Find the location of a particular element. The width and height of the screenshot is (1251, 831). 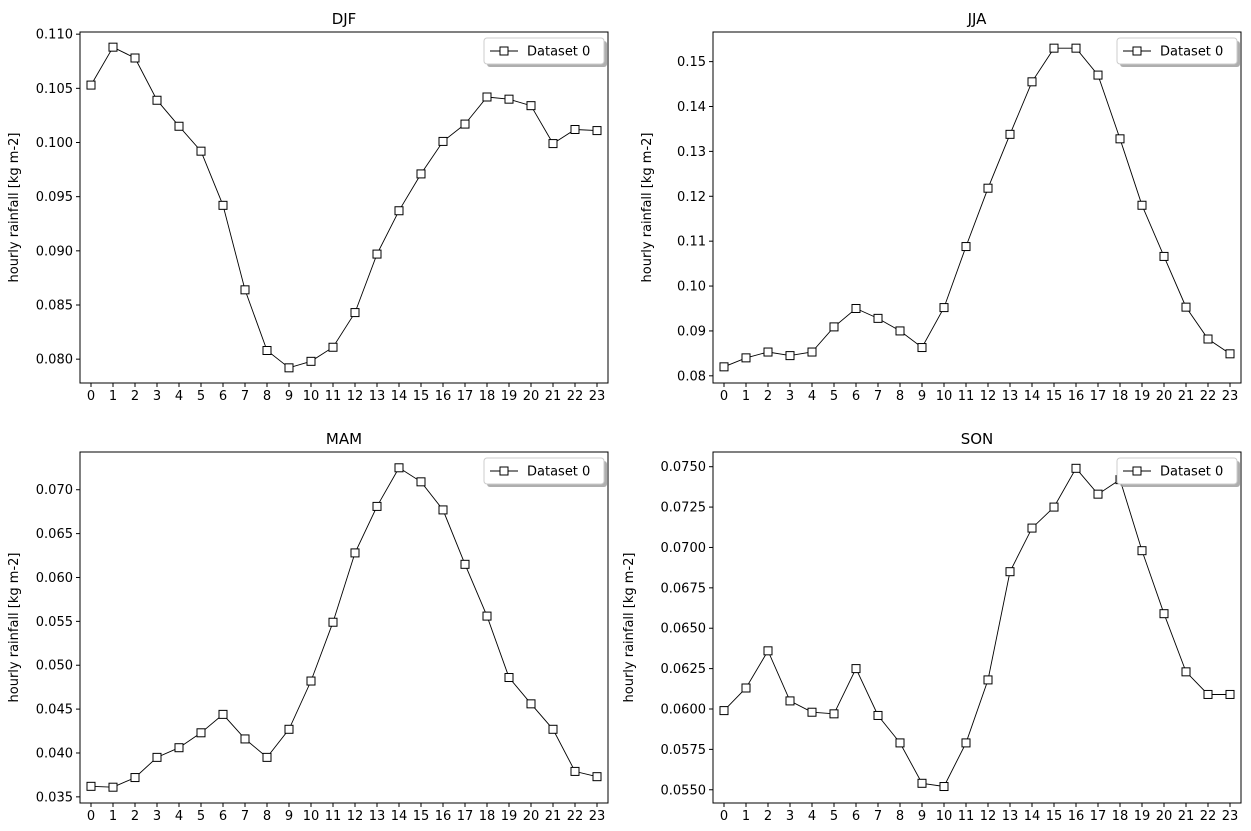

y-tick-label: 0.13 is located at coordinates (691, 152).